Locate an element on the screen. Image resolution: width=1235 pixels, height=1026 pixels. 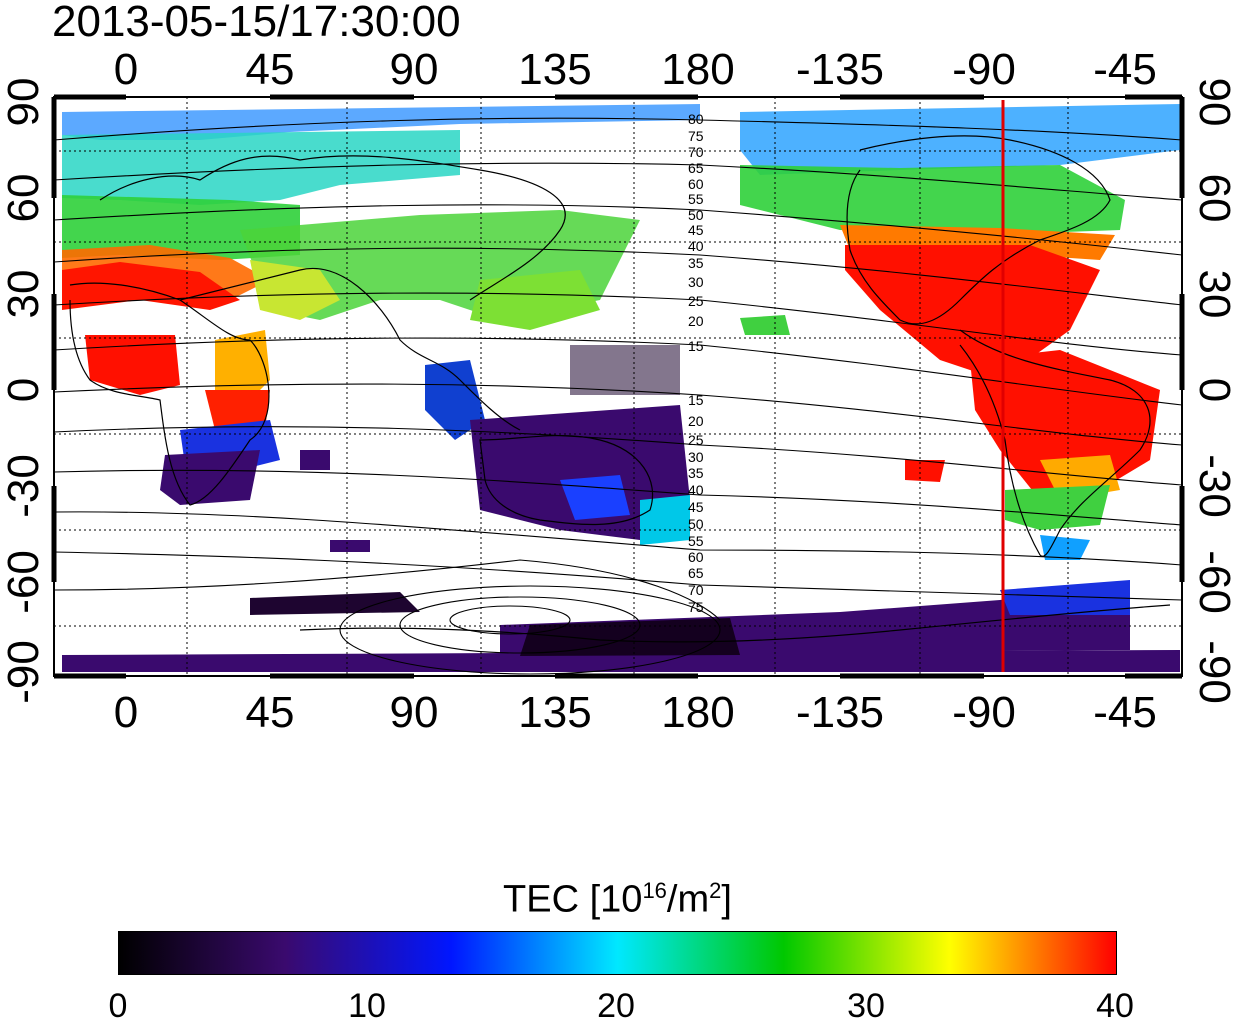
colorbar-title: TEC [1016/m2] is located at coordinates (617, 895).